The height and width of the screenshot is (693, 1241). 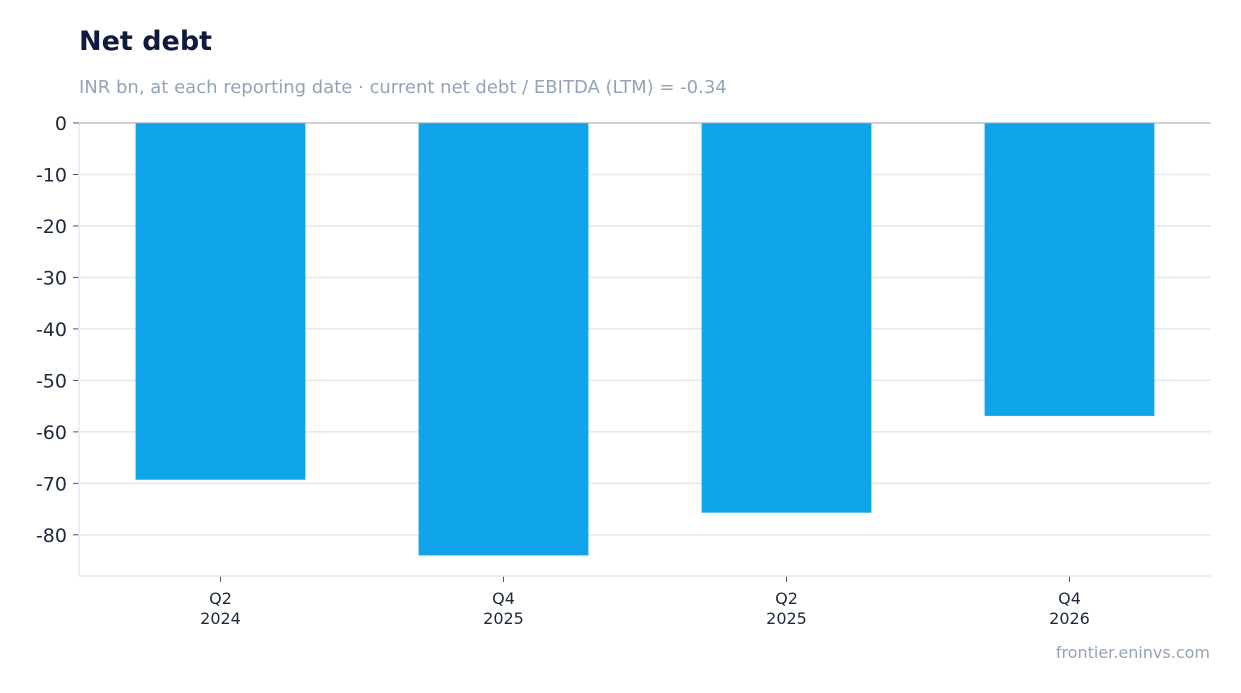 What do you see at coordinates (51, 278) in the screenshot?
I see `y-tick-label: -30` at bounding box center [51, 278].